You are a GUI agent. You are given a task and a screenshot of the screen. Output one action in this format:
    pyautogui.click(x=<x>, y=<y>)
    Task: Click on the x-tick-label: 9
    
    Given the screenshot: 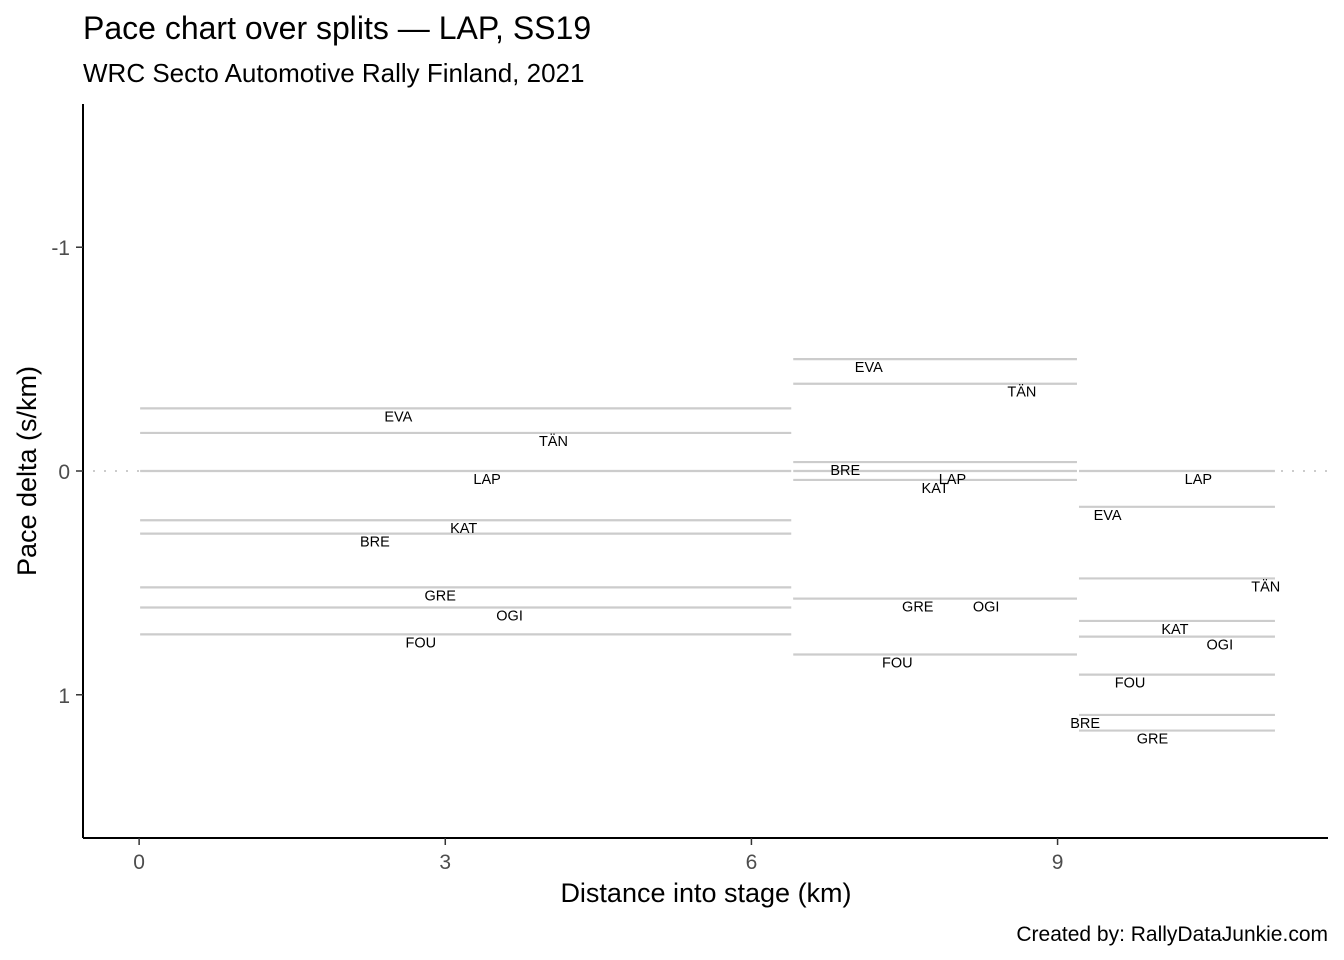 What is the action you would take?
    pyautogui.click(x=1058, y=862)
    